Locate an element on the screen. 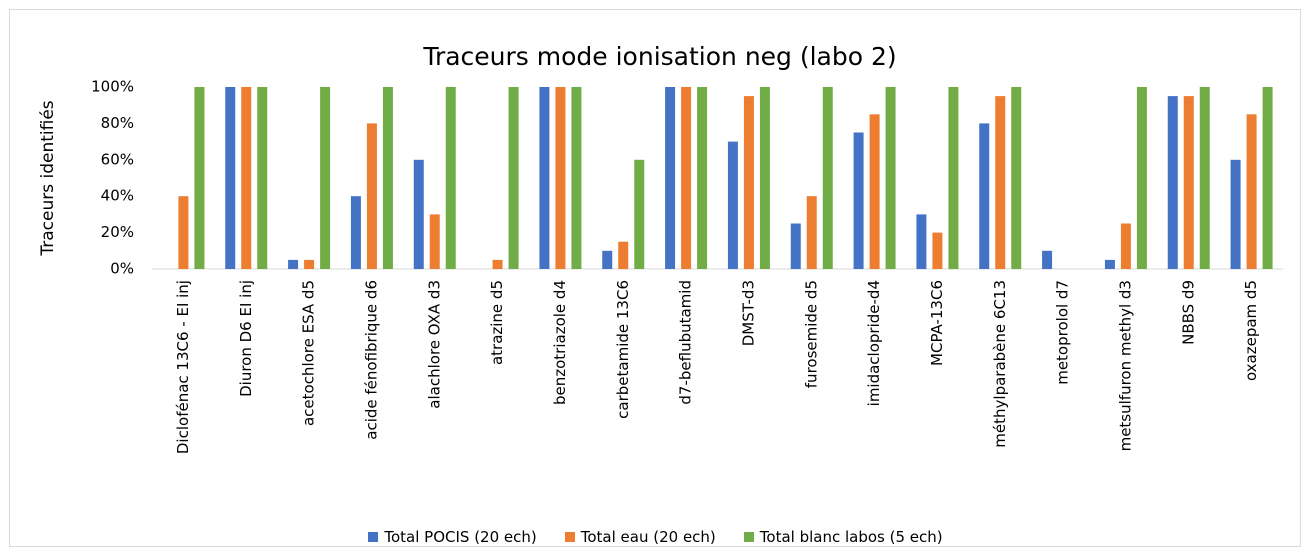  y-tick-label: 60% is located at coordinates (117, 159).